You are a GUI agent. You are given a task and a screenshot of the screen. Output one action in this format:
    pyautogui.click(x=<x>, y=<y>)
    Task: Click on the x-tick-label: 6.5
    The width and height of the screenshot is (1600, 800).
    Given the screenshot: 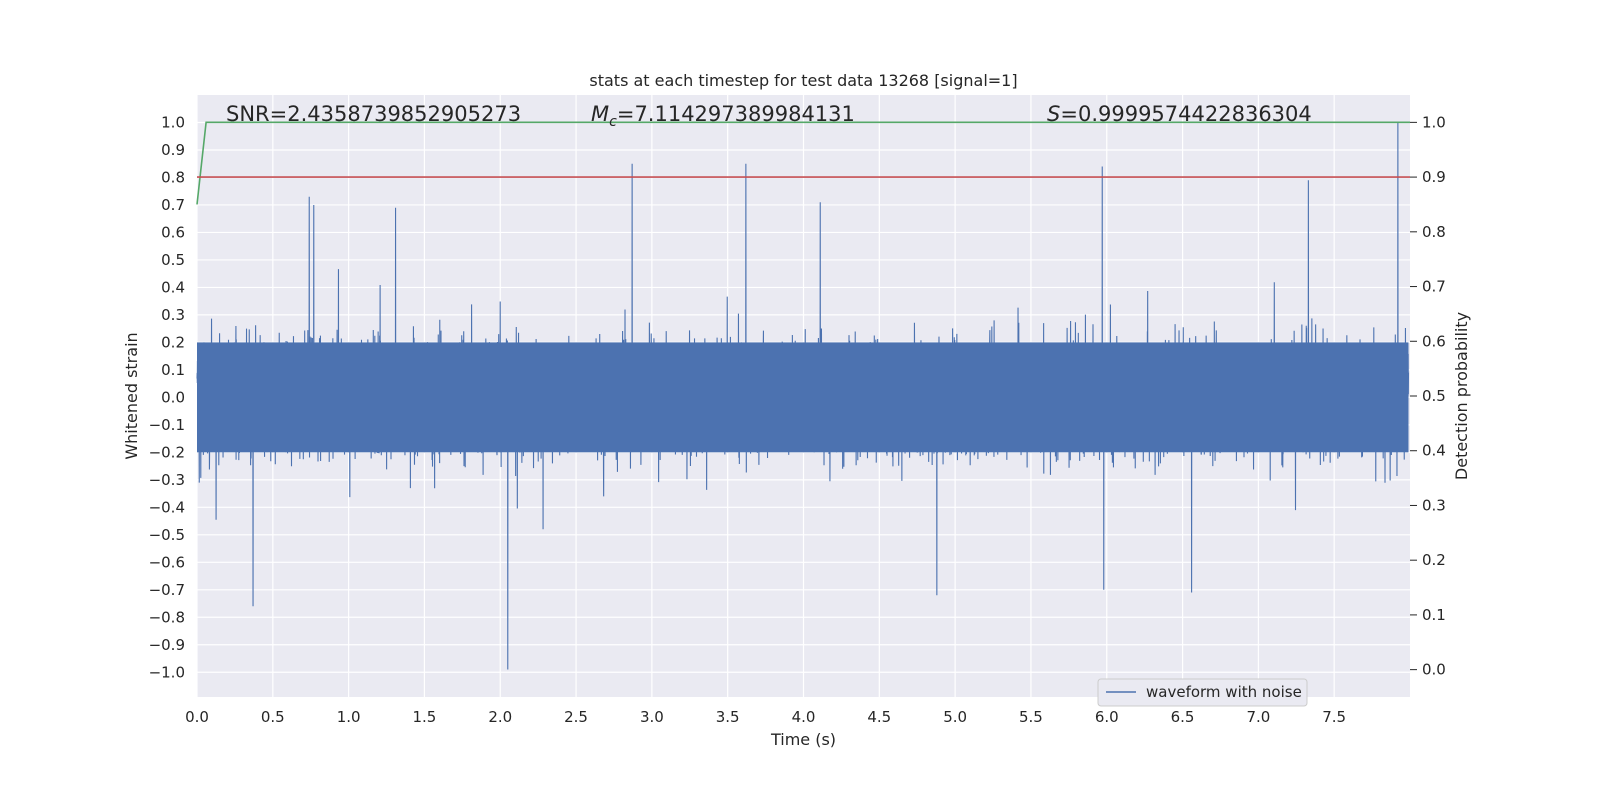 What is the action you would take?
    pyautogui.click(x=1183, y=717)
    